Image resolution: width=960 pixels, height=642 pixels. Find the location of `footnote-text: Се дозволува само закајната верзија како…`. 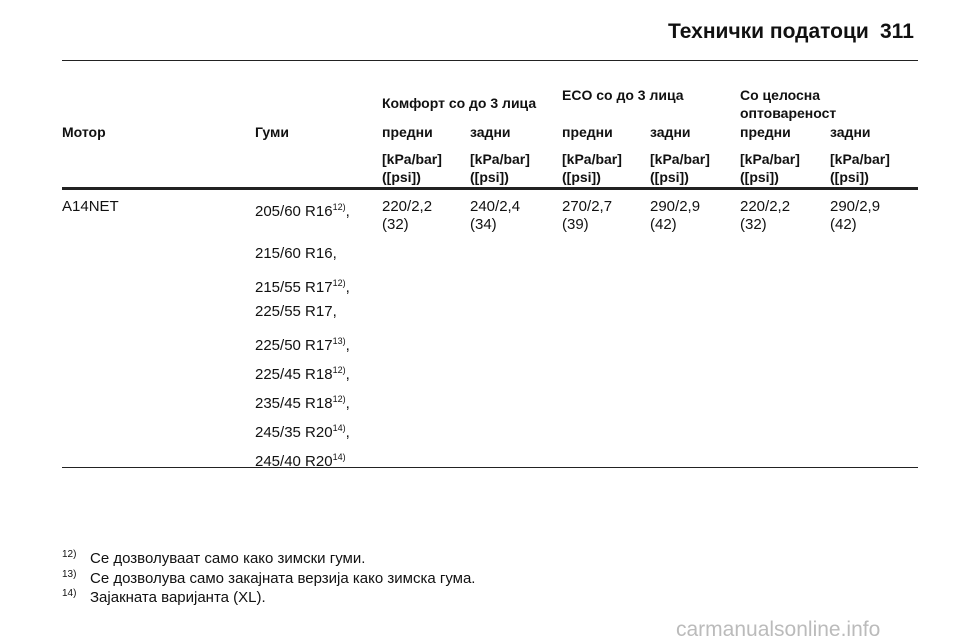

footnote-text: Се дозволува само закајната верзија како… is located at coordinates (283, 578).